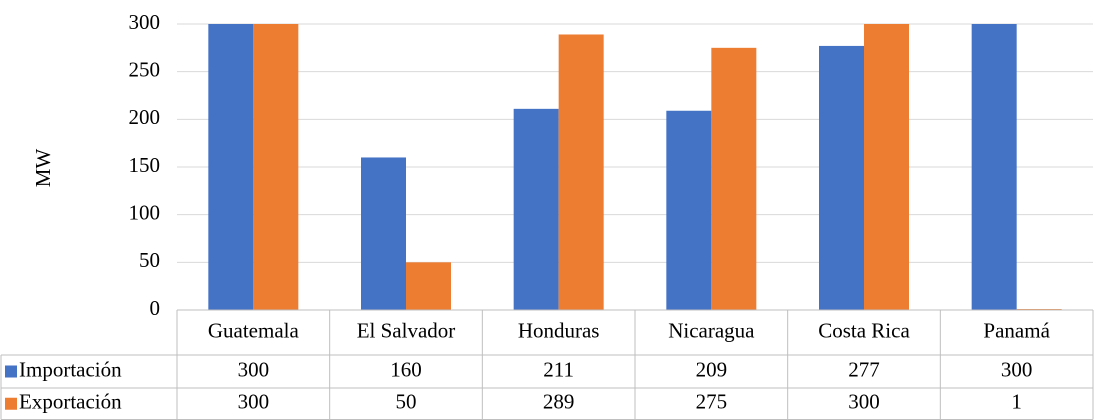  I want to click on x-tick-label: Costa Rica, so click(864, 330).